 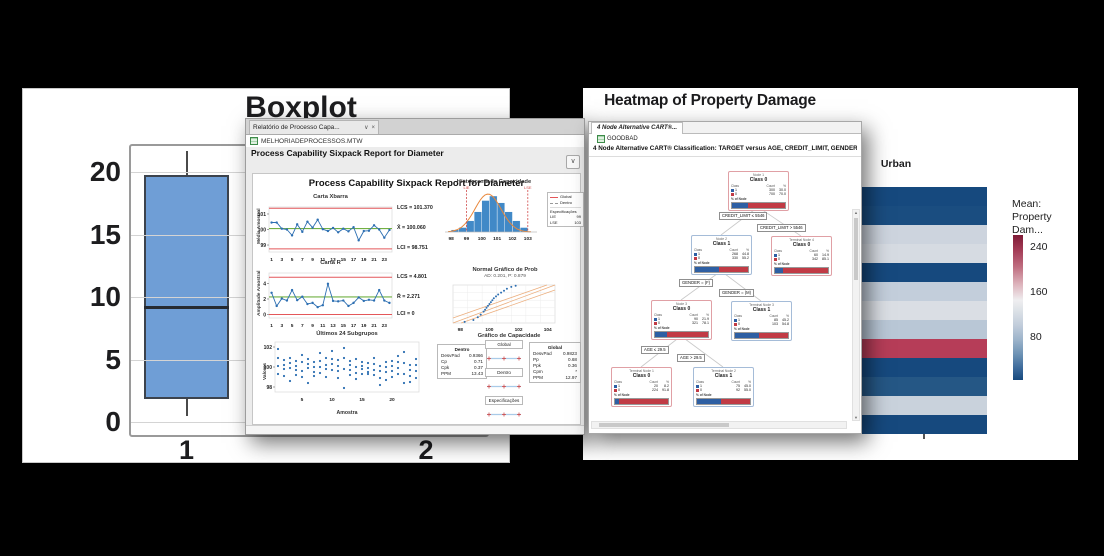 I want to click on stats-row: DesvPad 0.9823, so click(x=555, y=354).